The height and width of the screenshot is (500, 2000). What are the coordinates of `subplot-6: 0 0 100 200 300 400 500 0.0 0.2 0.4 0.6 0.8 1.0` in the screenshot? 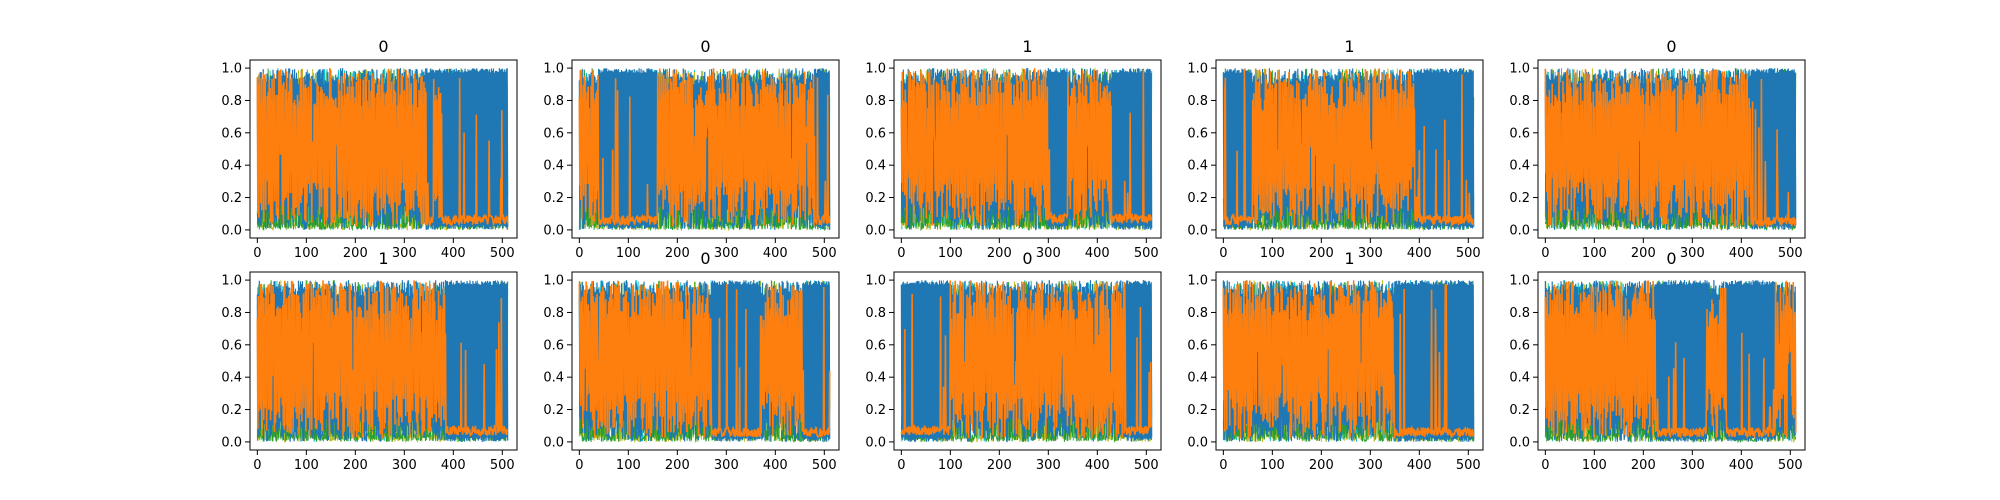 It's located at (691, 361).